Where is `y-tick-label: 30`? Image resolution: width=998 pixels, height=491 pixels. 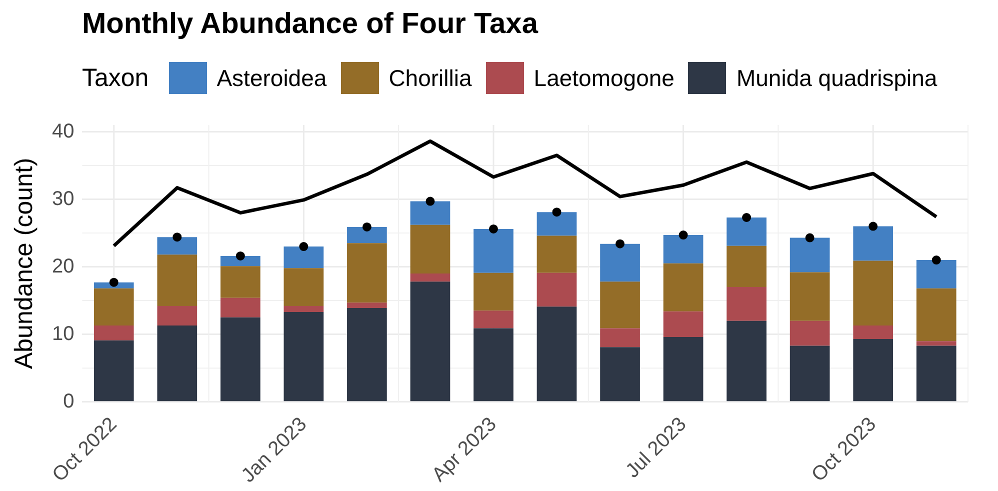
y-tick-label: 30 is located at coordinates (63, 199).